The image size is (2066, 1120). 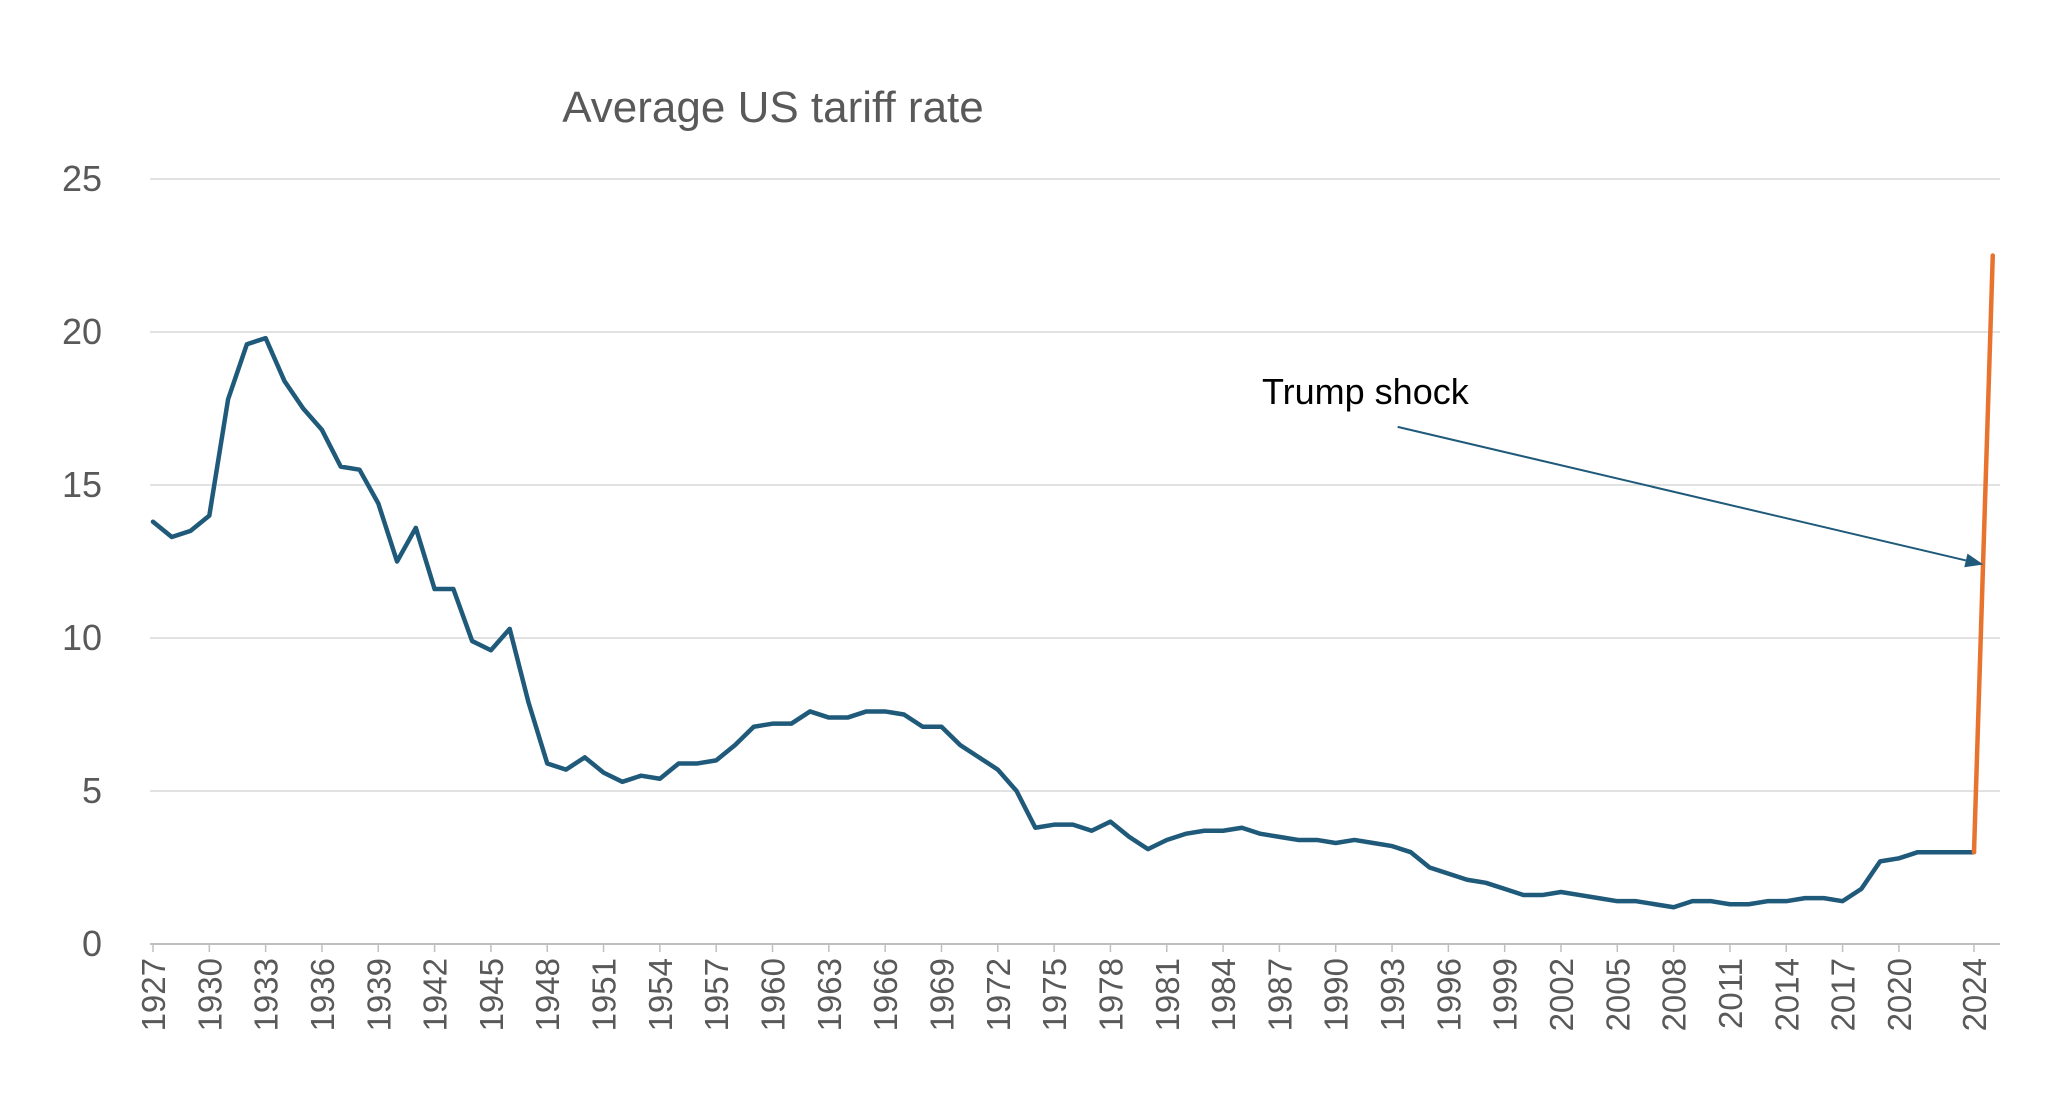 I want to click on x-tick-label: 1990, so click(x=1336, y=994).